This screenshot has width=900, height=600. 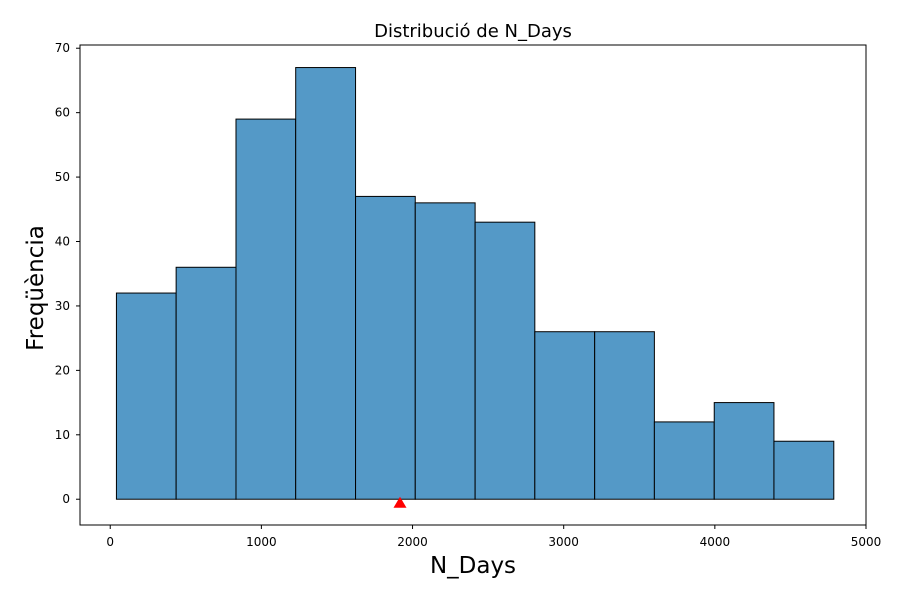 I want to click on mean-marker, so click(x=400, y=502).